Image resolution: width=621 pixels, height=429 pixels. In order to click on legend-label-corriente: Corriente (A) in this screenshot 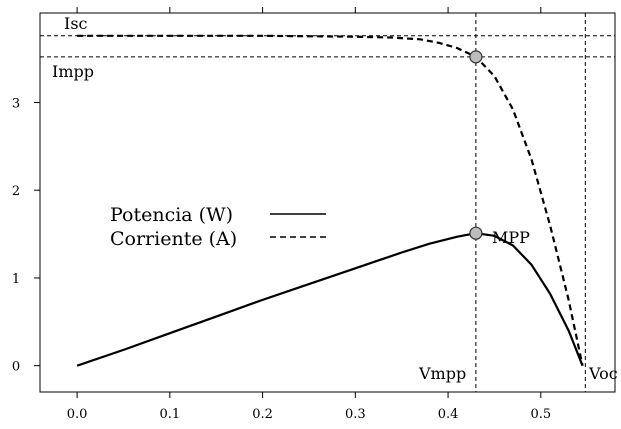, I will do `click(173, 239)`.